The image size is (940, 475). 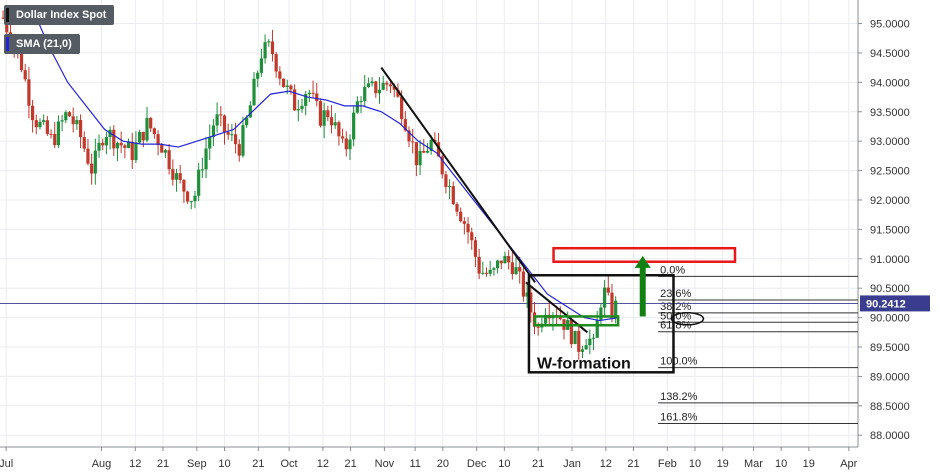 What do you see at coordinates (672, 270) in the screenshot?
I see `fib-level-label: 0.0%` at bounding box center [672, 270].